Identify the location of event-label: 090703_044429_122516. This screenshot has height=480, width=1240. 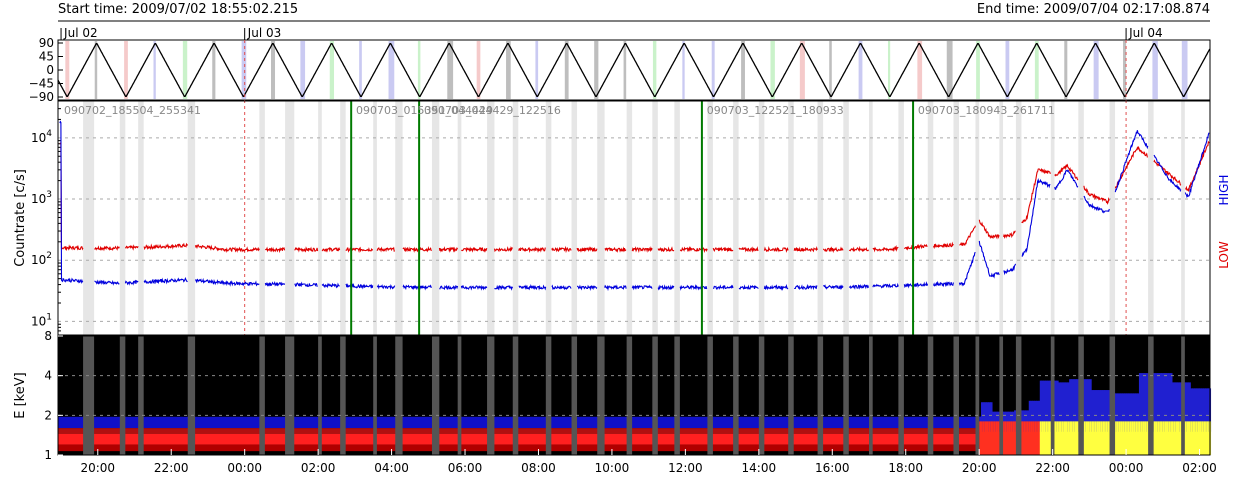
(492, 110).